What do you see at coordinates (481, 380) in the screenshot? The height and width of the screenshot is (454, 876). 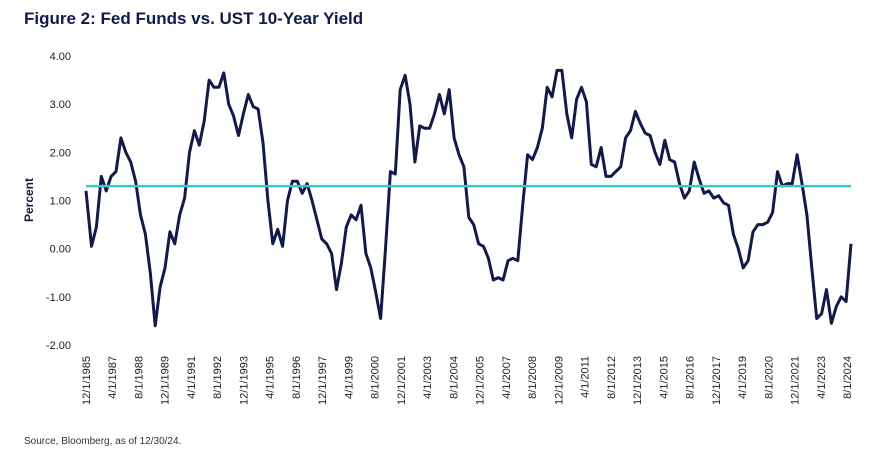 I see `x-tick-label: 12/1/2005` at bounding box center [481, 380].